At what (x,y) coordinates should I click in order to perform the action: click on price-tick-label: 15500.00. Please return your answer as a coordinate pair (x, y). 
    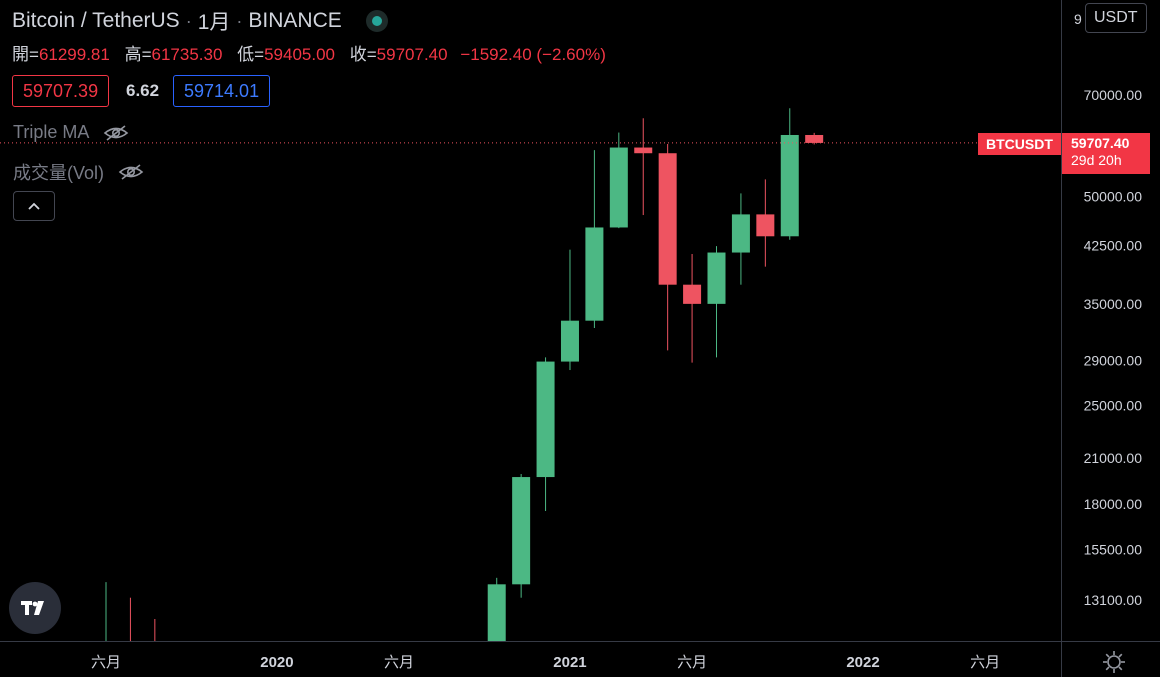
    Looking at the image, I should click on (1113, 549).